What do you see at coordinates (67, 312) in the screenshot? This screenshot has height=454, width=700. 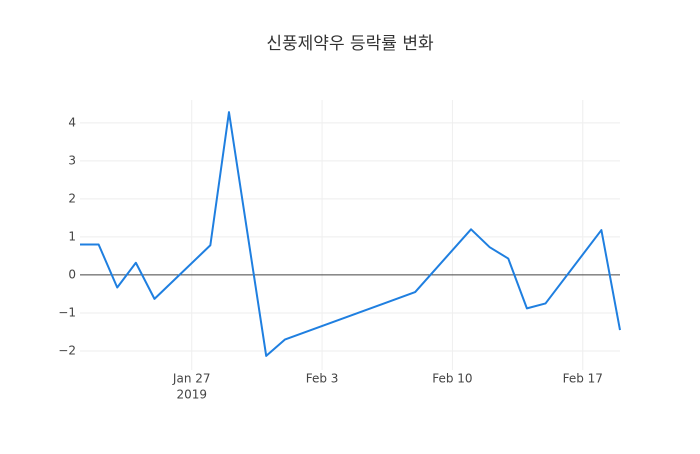 I see `y-tick-label: −1` at bounding box center [67, 312].